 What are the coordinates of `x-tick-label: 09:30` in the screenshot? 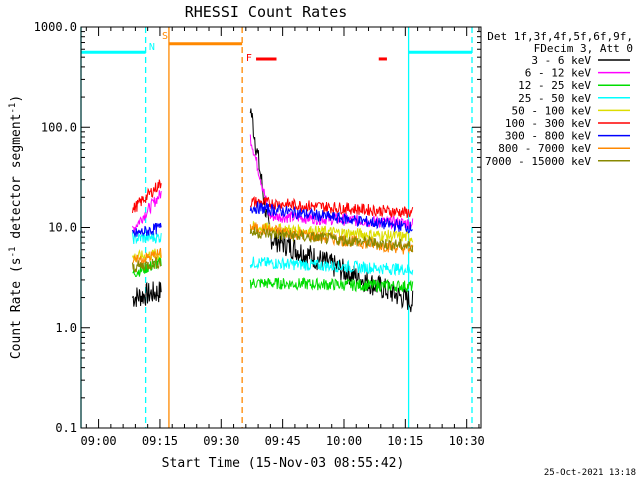 It's located at (221, 441).